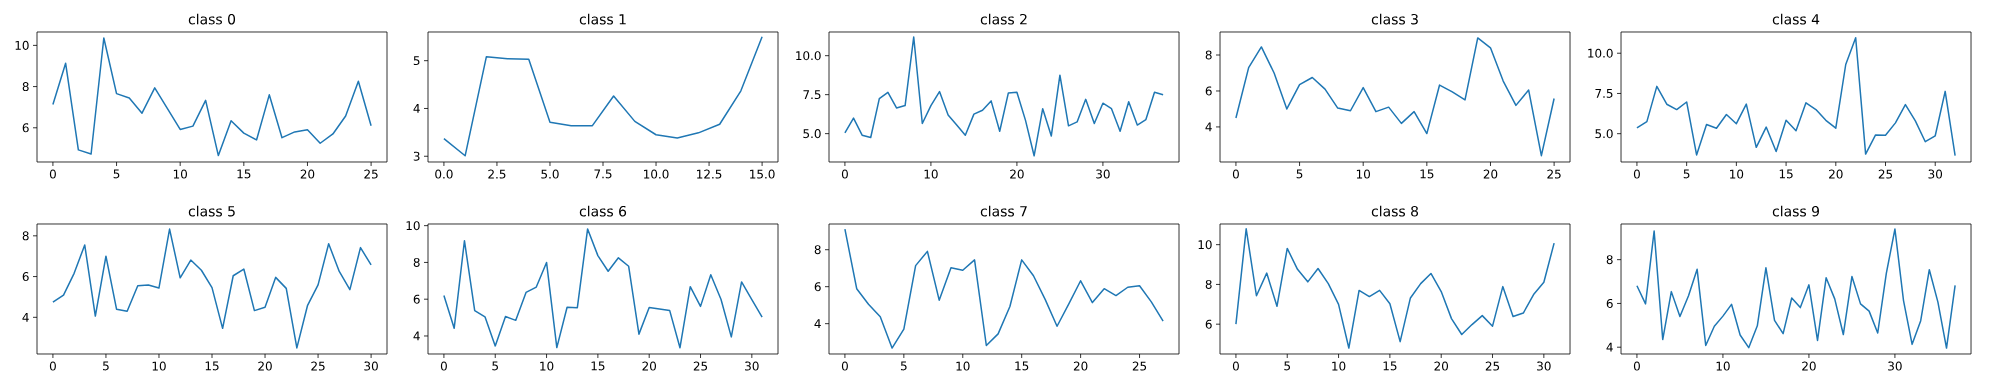  I want to click on x-tick-label: 10.0, so click(656, 174).